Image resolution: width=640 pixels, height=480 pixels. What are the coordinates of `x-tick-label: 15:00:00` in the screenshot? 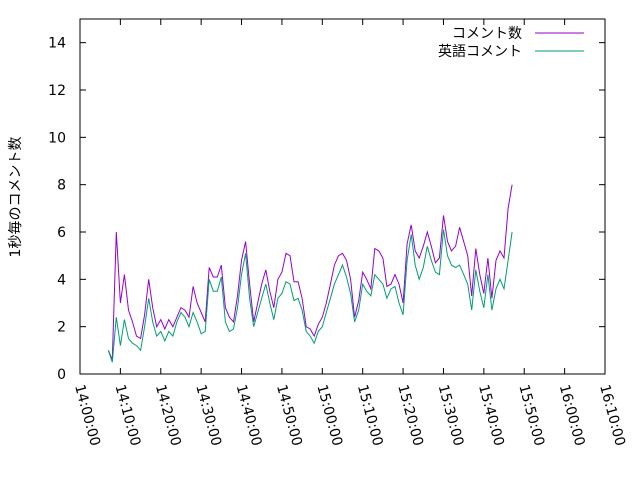 It's located at (329, 415).